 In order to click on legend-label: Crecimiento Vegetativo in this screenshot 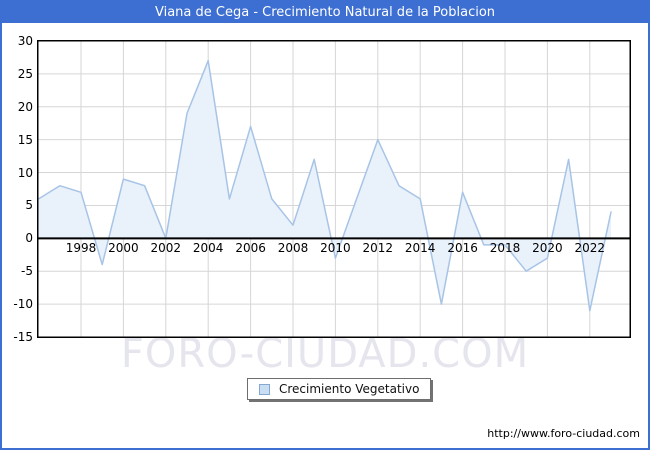, I will do `click(349, 389)`.